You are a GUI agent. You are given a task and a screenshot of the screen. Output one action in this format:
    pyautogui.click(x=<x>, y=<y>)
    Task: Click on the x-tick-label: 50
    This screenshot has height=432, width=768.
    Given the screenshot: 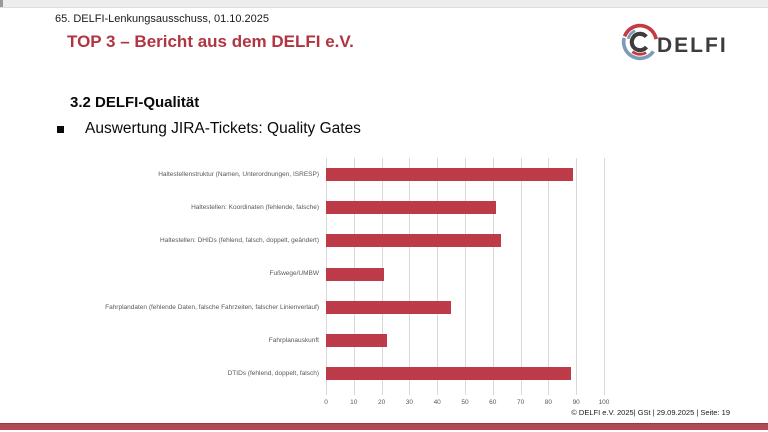 What is the action you would take?
    pyautogui.click(x=465, y=402)
    